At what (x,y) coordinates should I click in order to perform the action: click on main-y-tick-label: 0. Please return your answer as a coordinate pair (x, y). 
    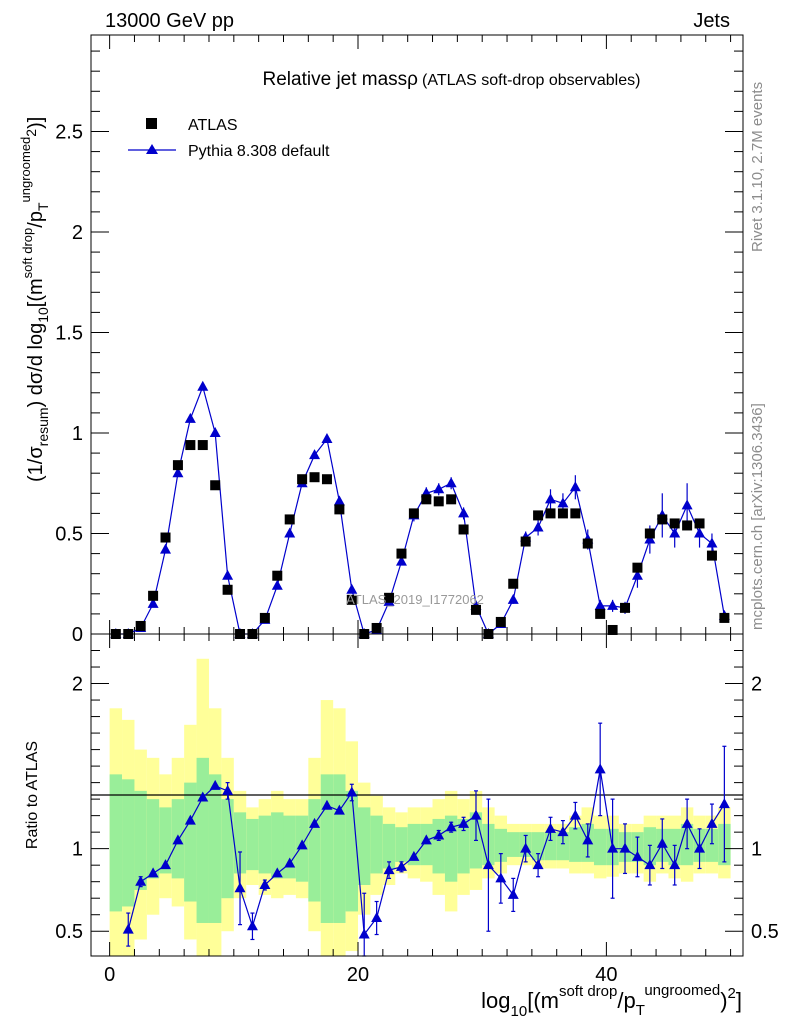
    Looking at the image, I should click on (77, 635).